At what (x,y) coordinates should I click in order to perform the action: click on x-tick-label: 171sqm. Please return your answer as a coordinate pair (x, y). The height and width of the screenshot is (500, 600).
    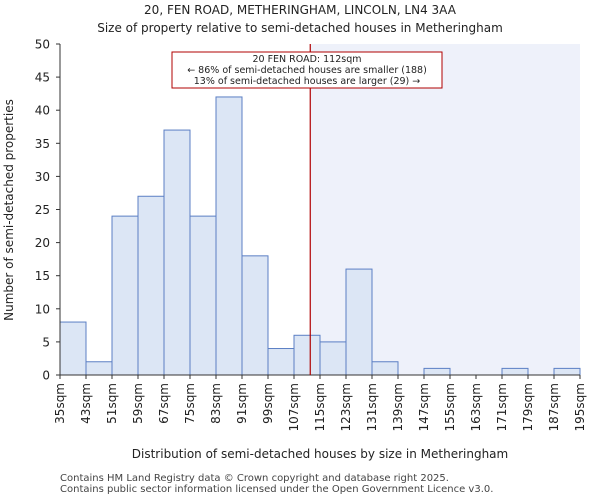
    Looking at the image, I should click on (502, 407).